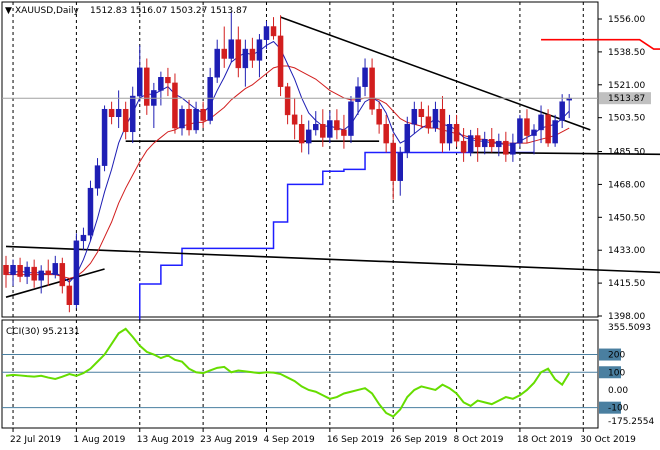  Describe the element at coordinates (616, 373) in the screenshot. I see `cci-tick-label: 100` at that location.